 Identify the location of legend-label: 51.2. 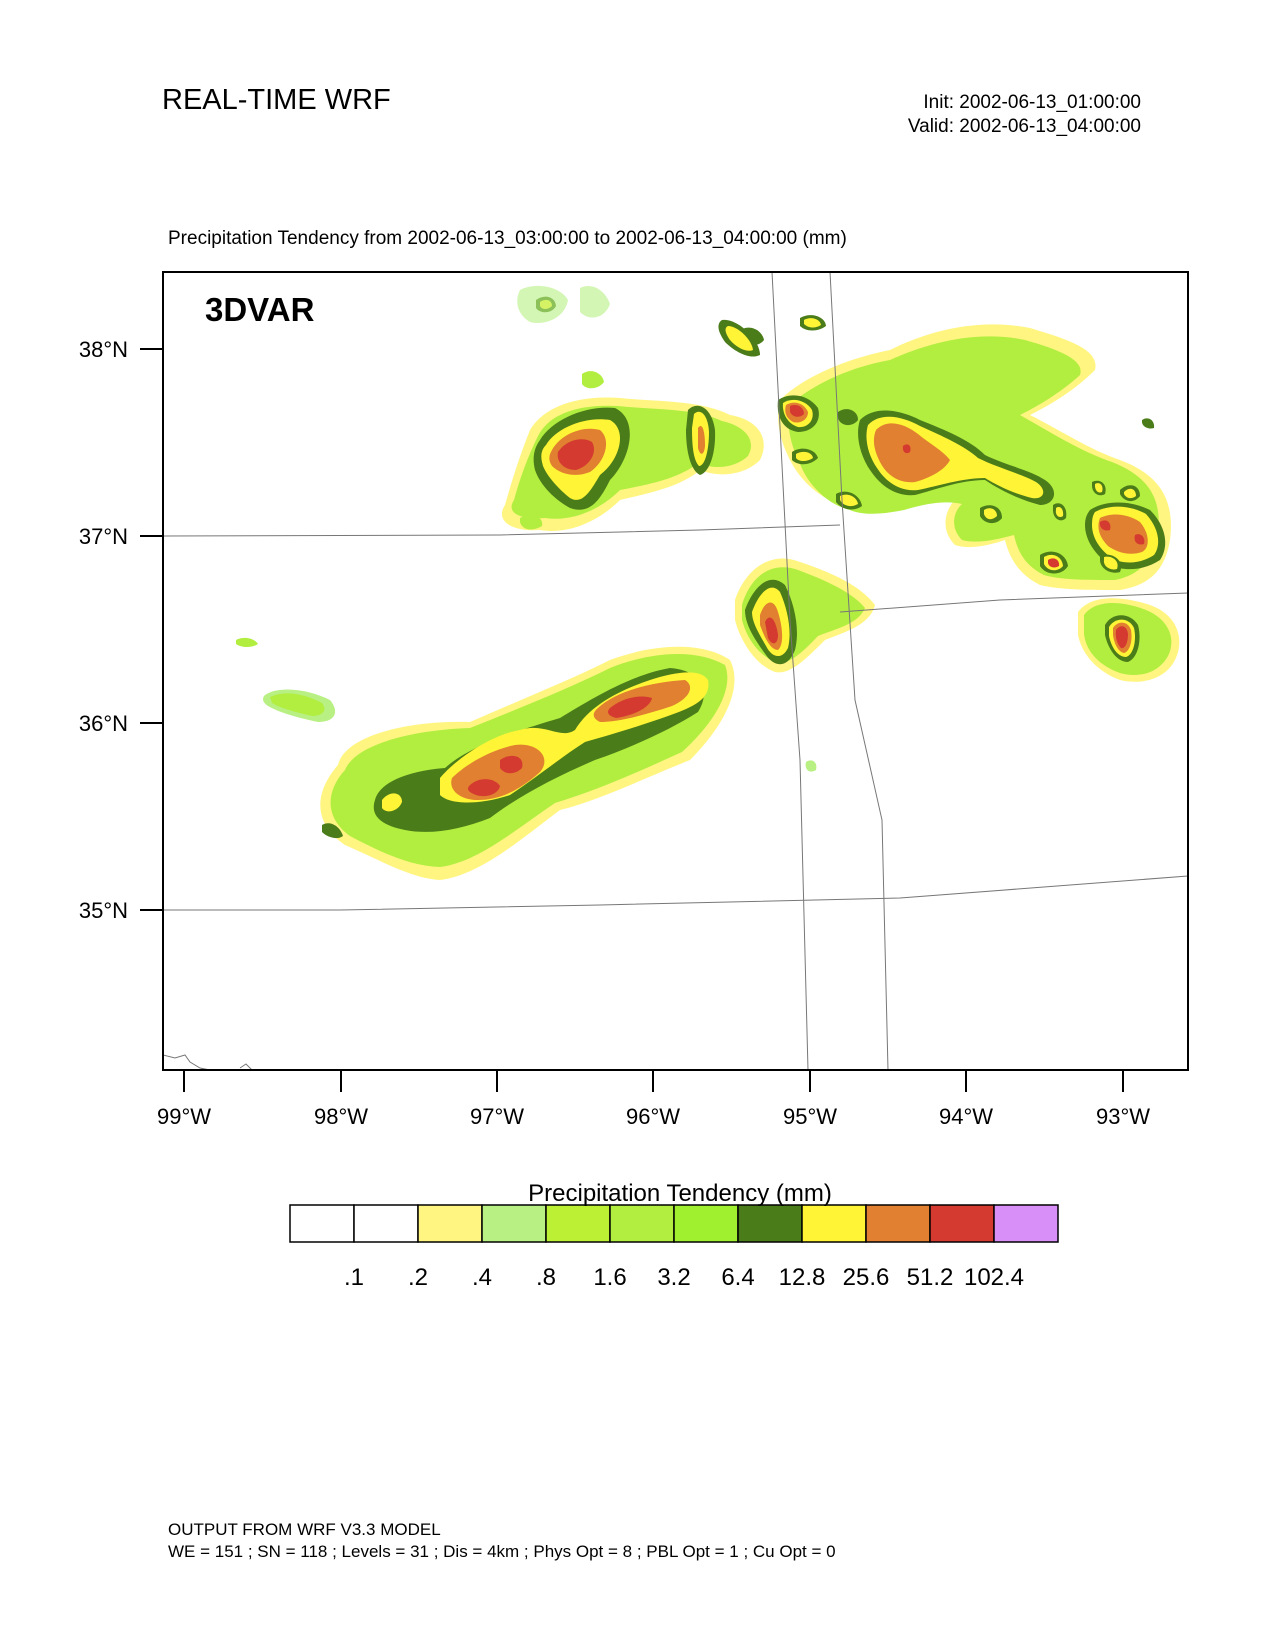
(930, 1277).